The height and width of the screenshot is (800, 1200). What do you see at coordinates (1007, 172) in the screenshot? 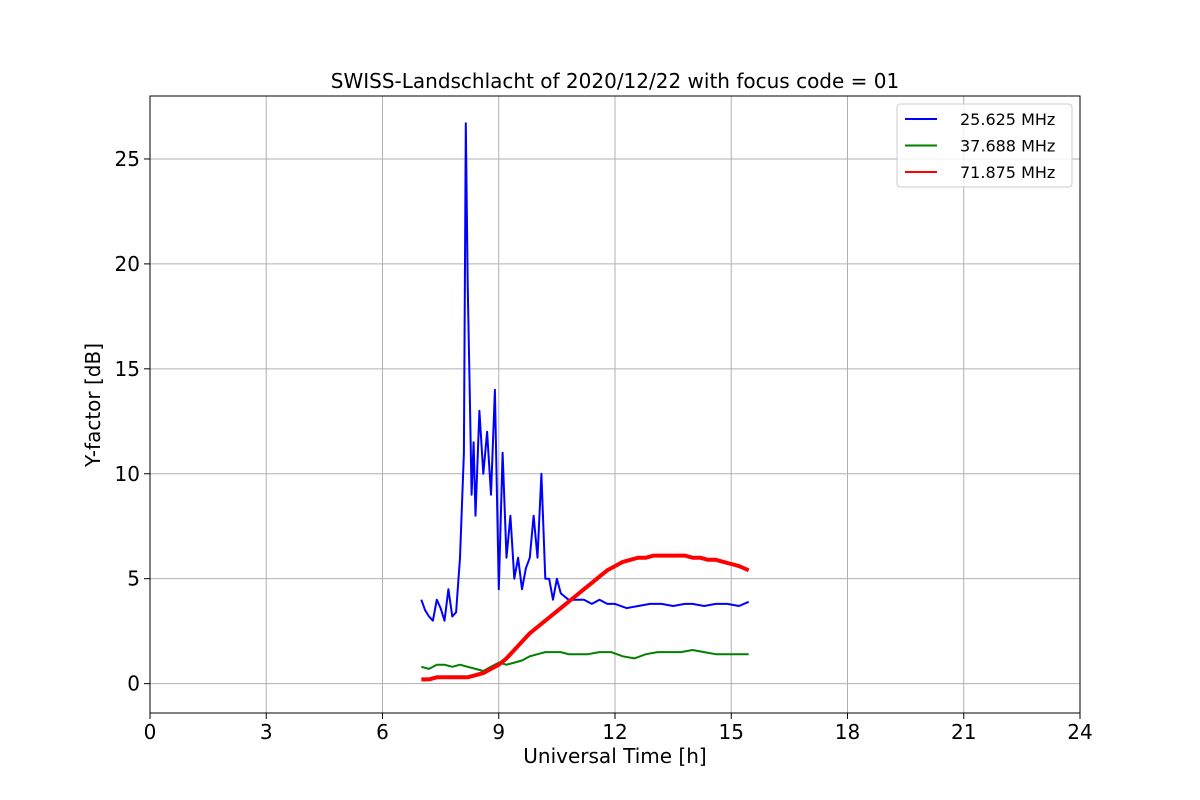
I see `legend-label: 71.875 MHz` at bounding box center [1007, 172].